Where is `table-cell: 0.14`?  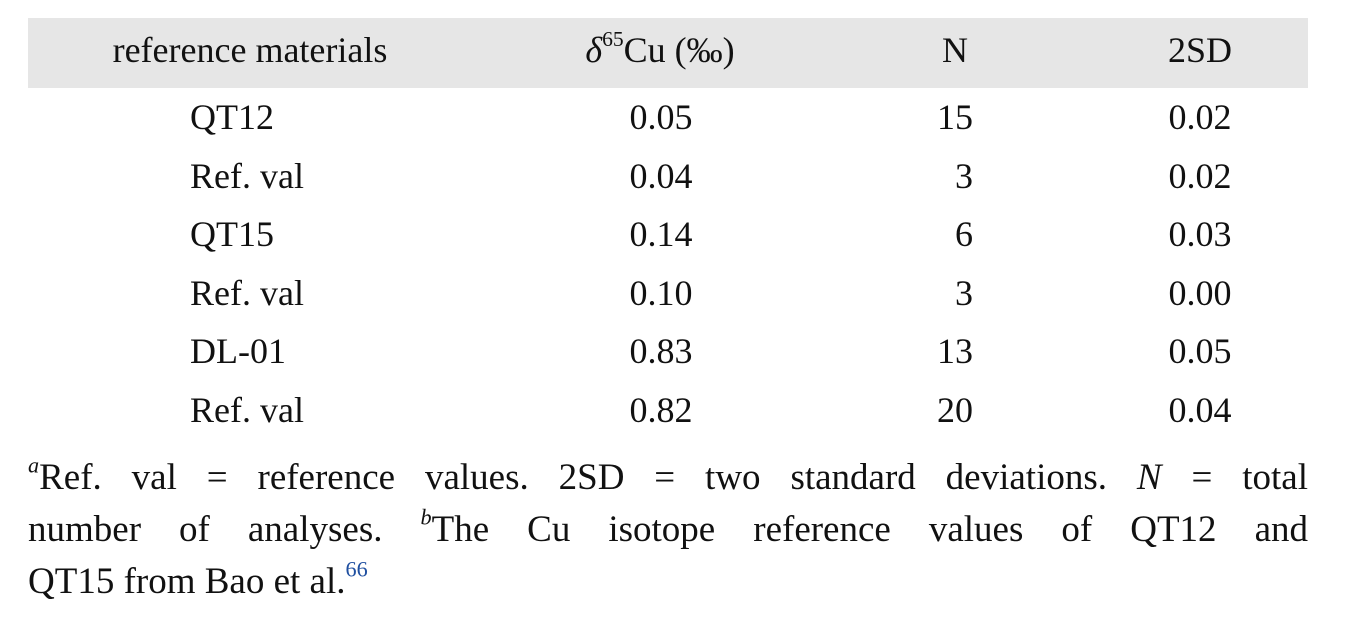
table-cell: 0.14 is located at coordinates (661, 234).